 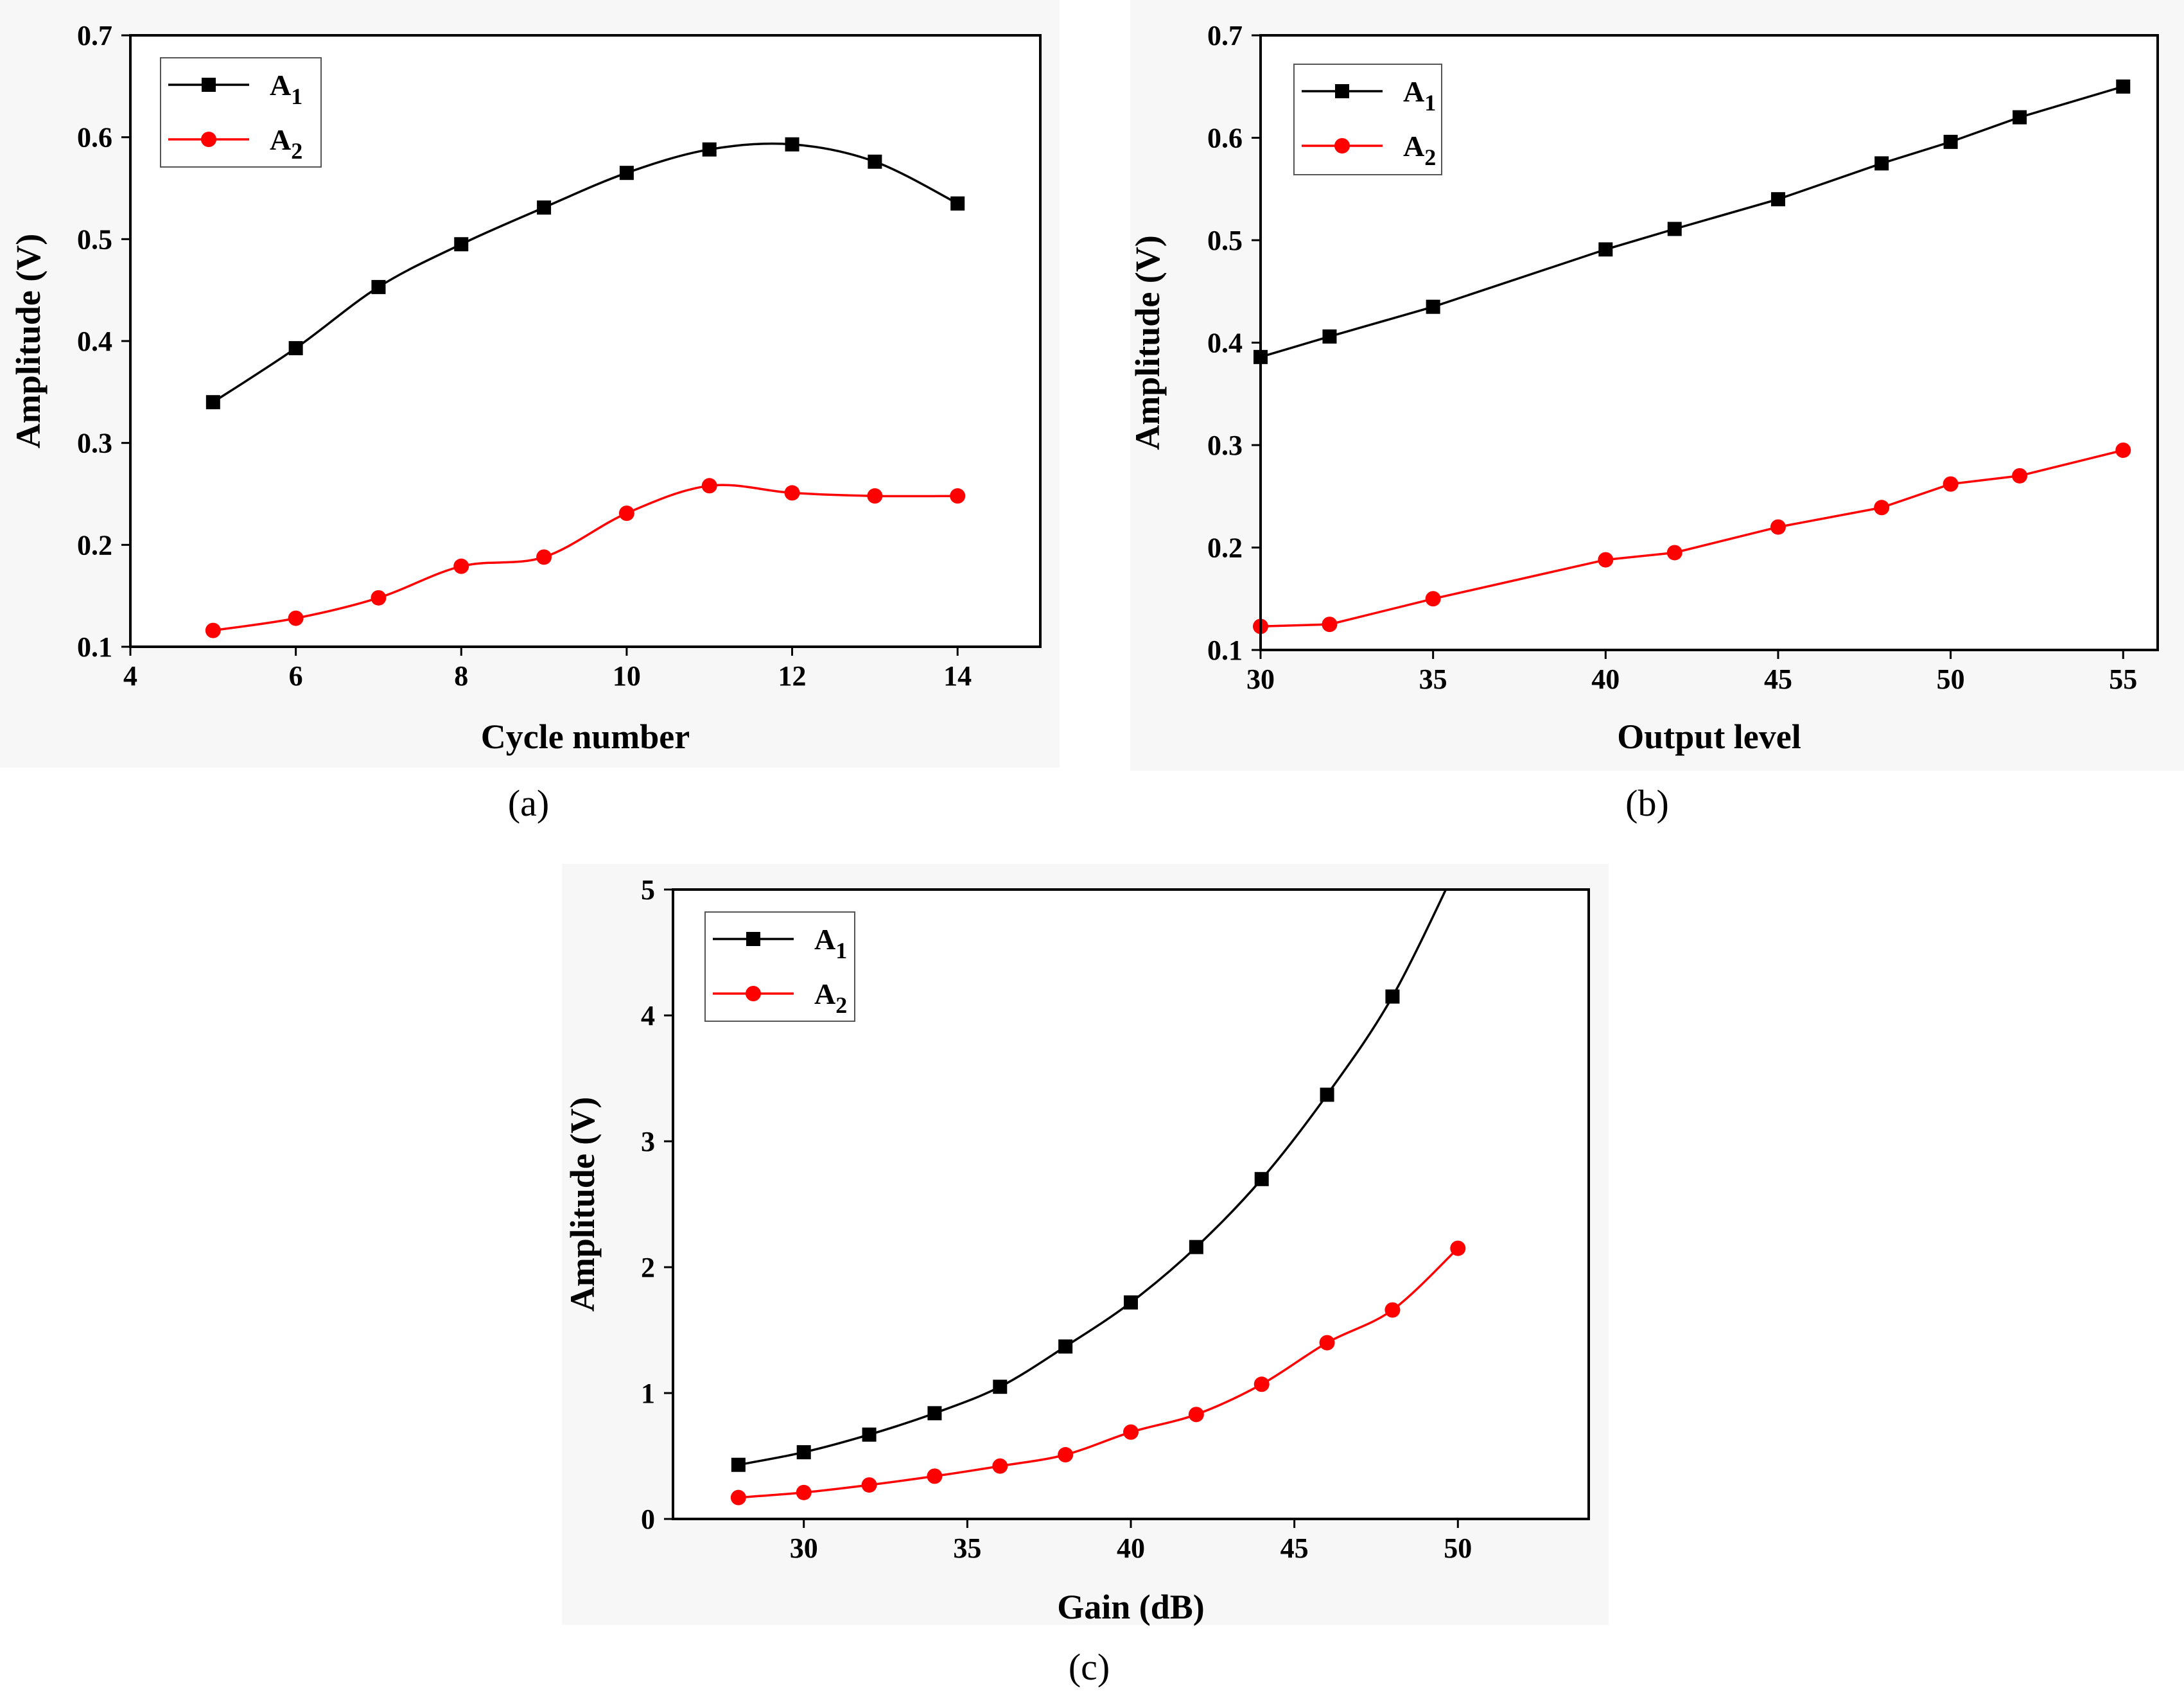 What do you see at coordinates (648, 1519) in the screenshot?
I see `y-tick-label: 0` at bounding box center [648, 1519].